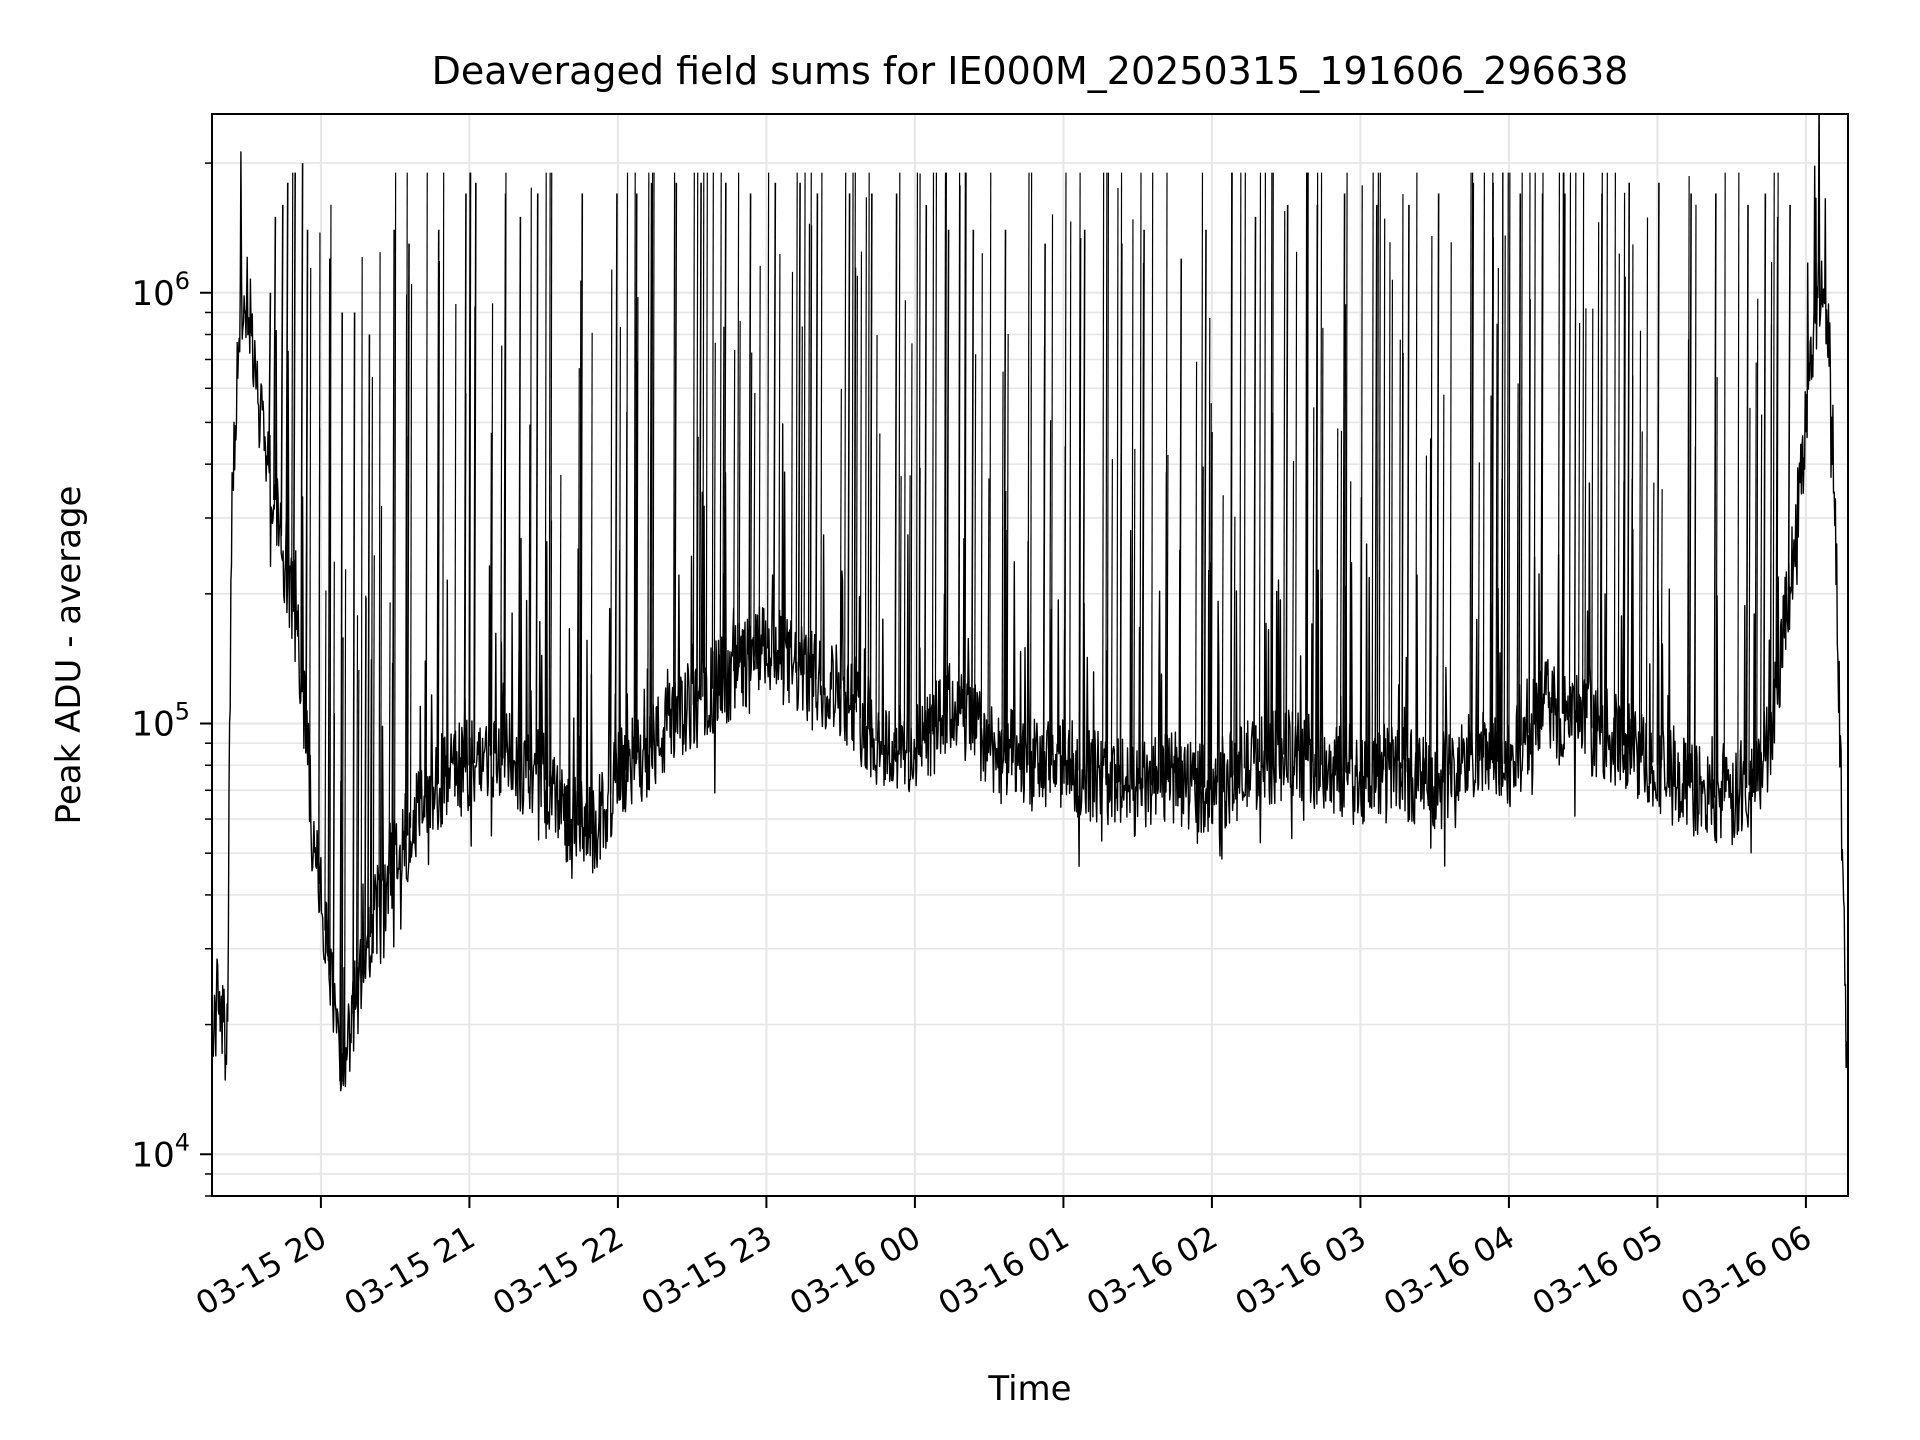  Describe the element at coordinates (182, 281) in the screenshot. I see `y-tick-exponent: 6` at that location.